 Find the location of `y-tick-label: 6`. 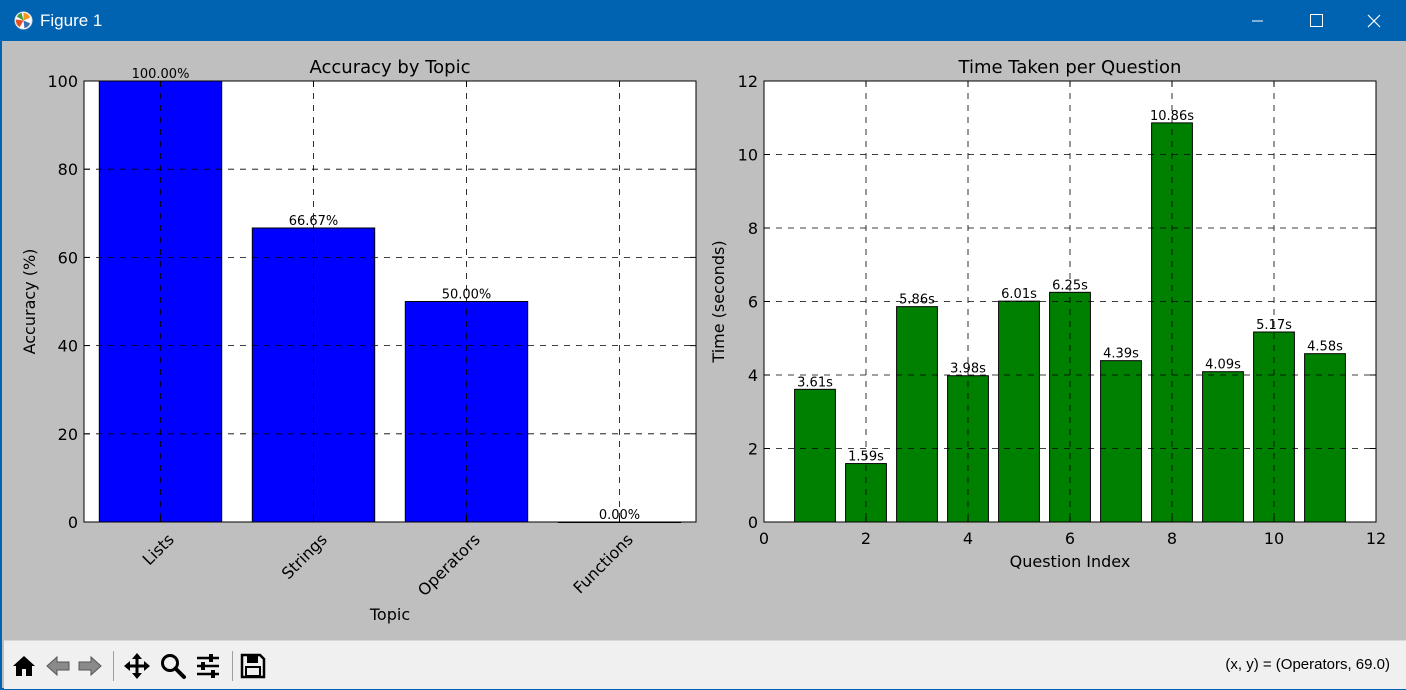

y-tick-label: 6 is located at coordinates (753, 302).